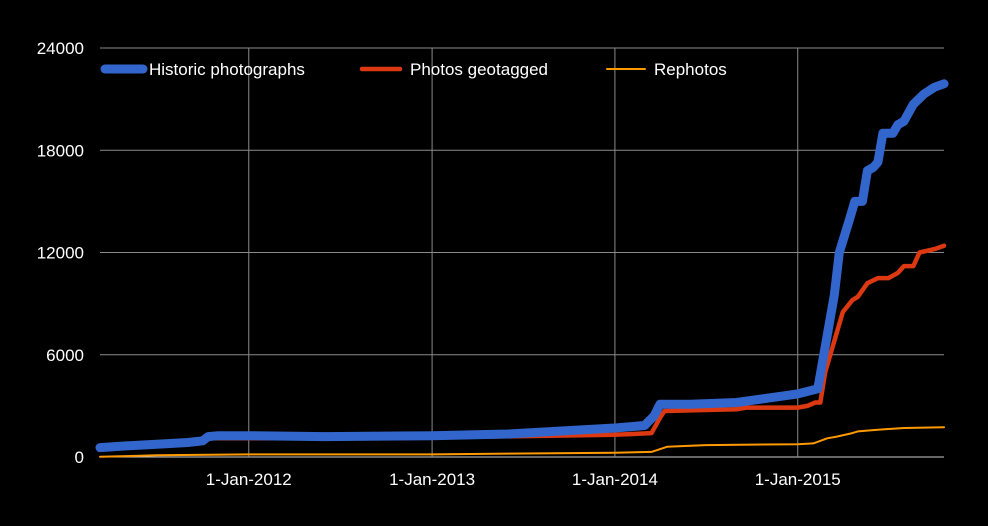 The height and width of the screenshot is (526, 988). What do you see at coordinates (60, 48) in the screenshot?
I see `y-tick-label: 24000` at bounding box center [60, 48].